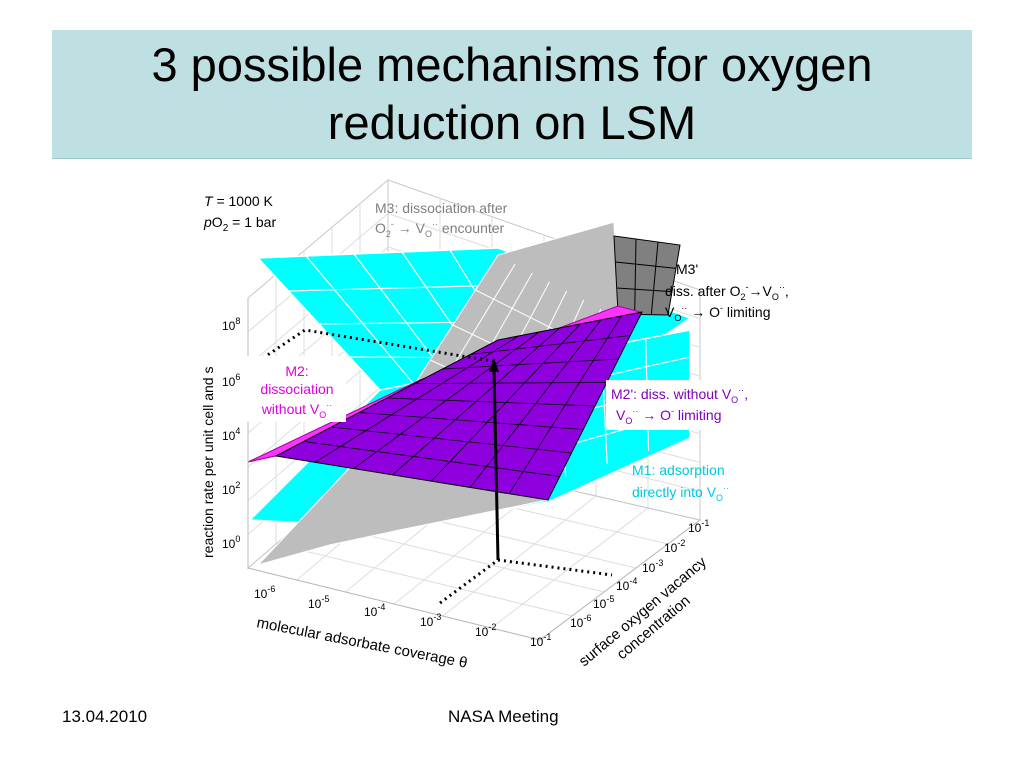 The width and height of the screenshot is (1024, 768). What do you see at coordinates (639, 574) in the screenshot?
I see `y-ticks: 10-610-510-4 10-310-210-1` at bounding box center [639, 574].